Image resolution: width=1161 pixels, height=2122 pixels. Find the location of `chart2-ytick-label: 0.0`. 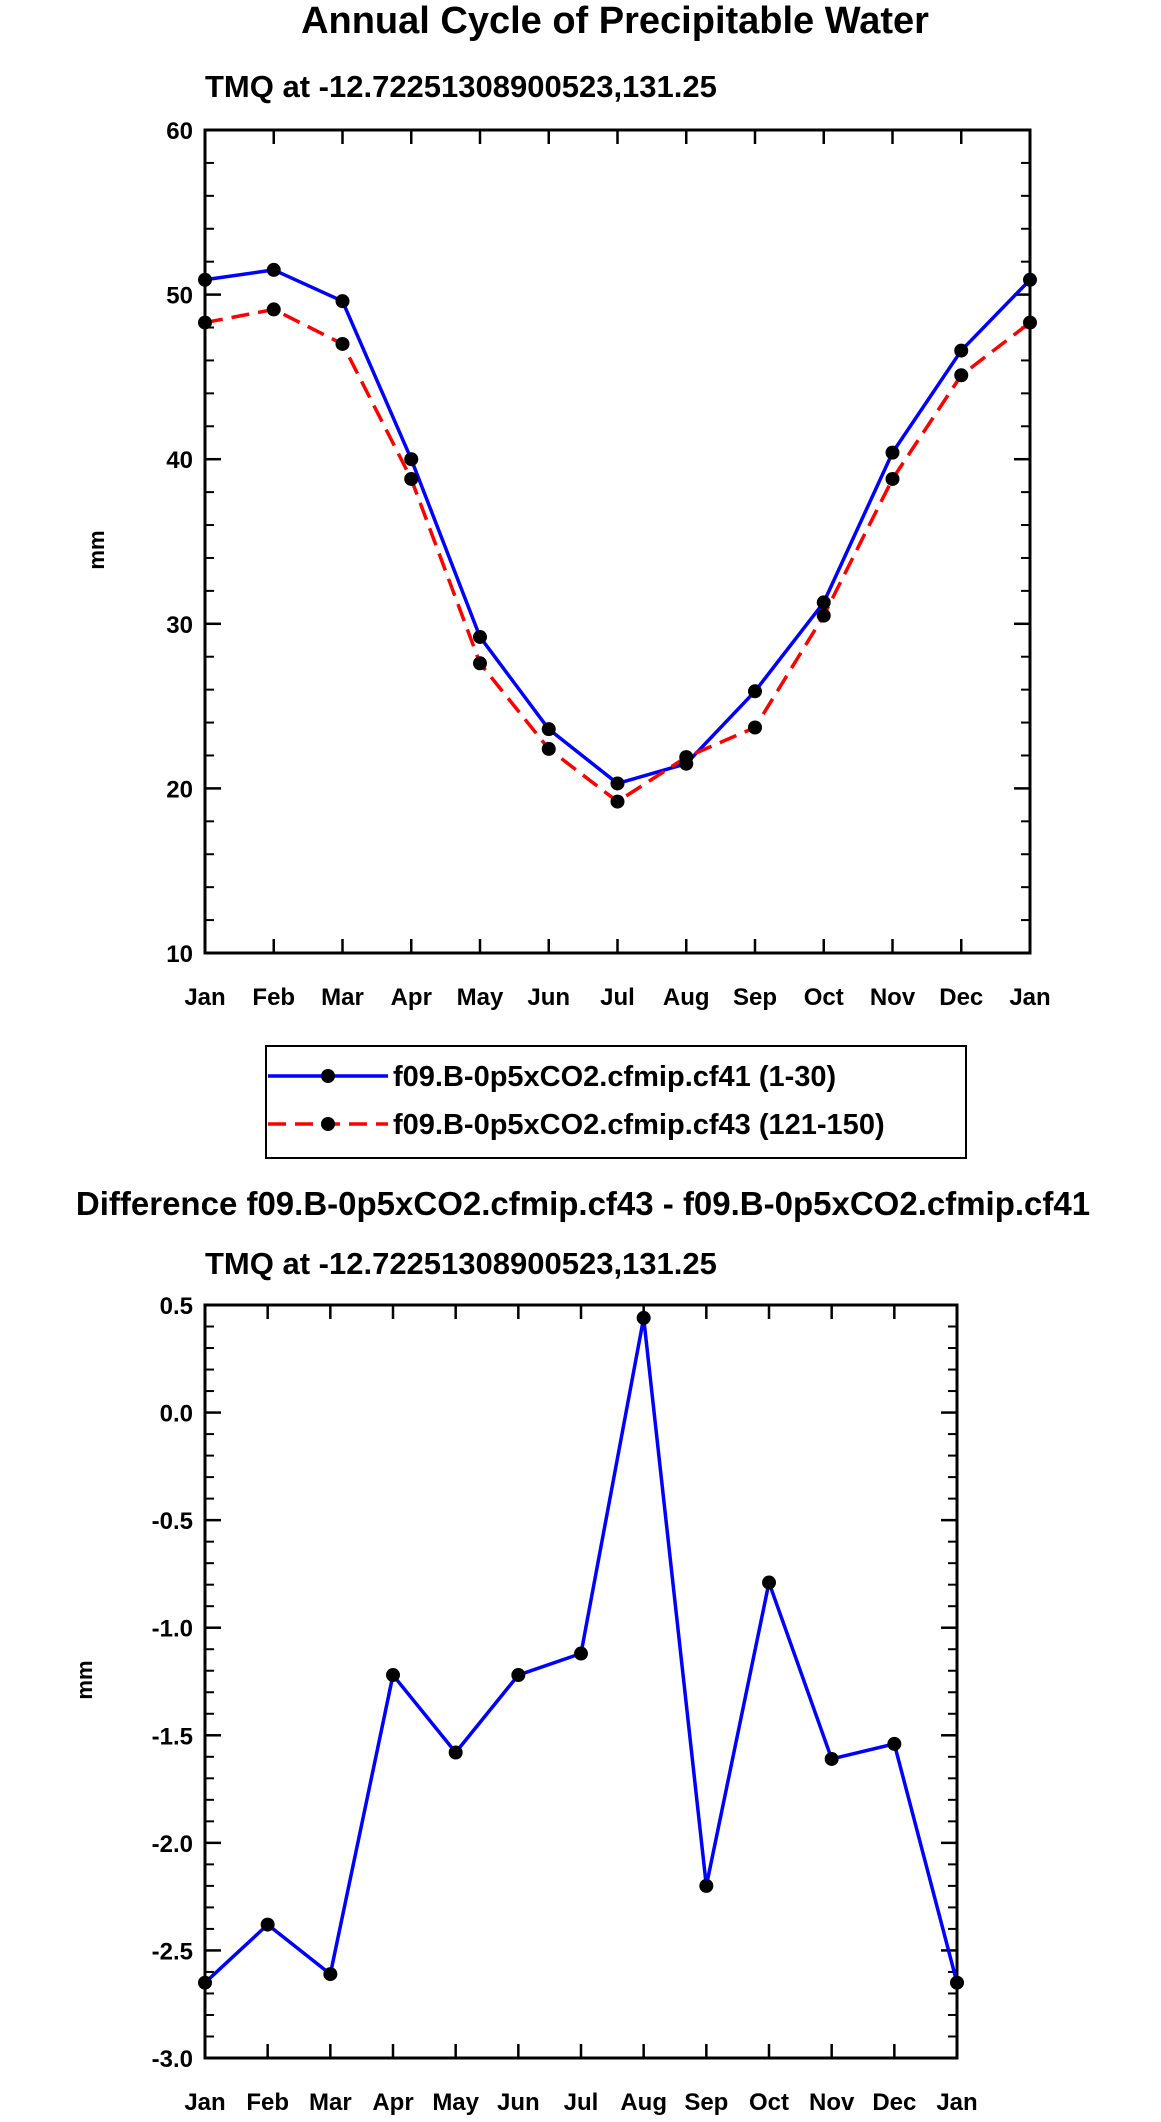

chart2-ytick-label: 0.0 is located at coordinates (176, 1414).